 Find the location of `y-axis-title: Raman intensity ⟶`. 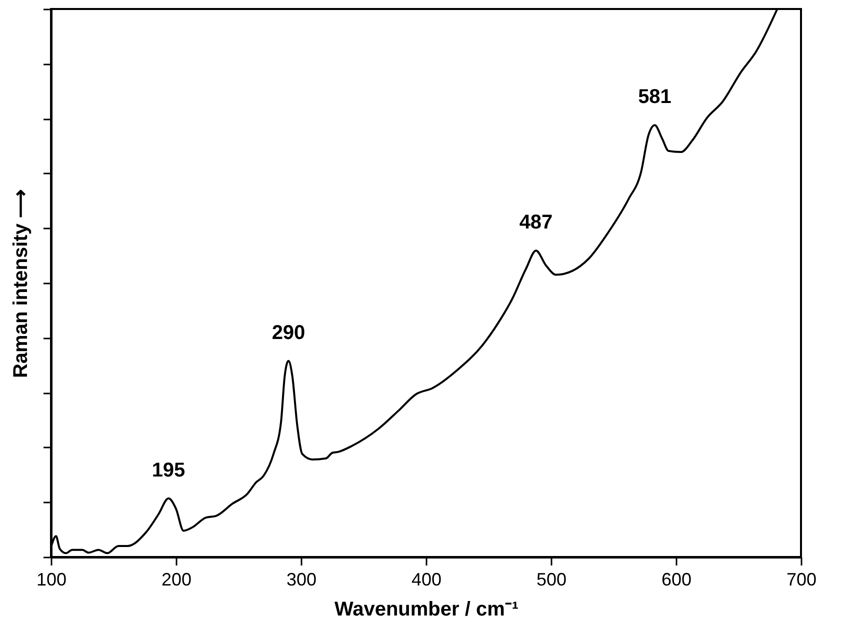

y-axis-title: Raman intensity ⟶ is located at coordinates (21, 283).